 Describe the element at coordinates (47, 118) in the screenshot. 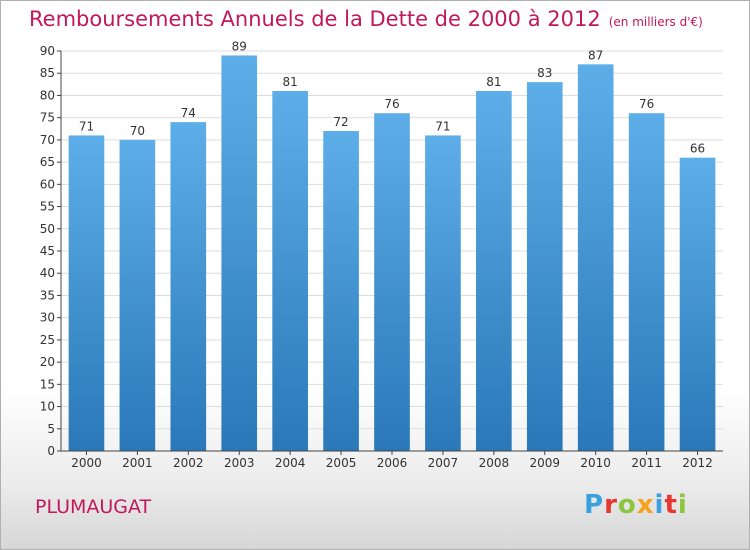

I see `y-tick-label: 75` at that location.